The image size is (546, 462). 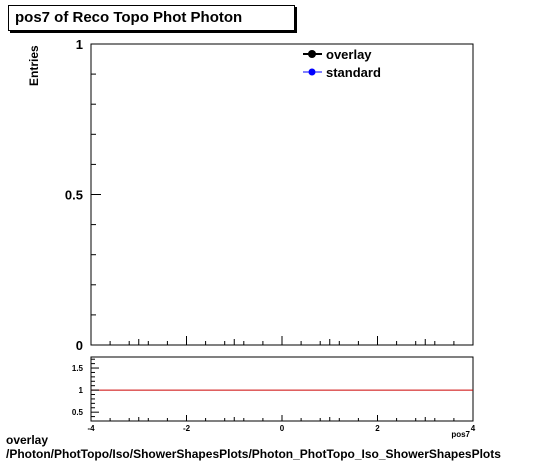 I want to click on ratio-x-tick-label: -4, so click(x=91, y=428).